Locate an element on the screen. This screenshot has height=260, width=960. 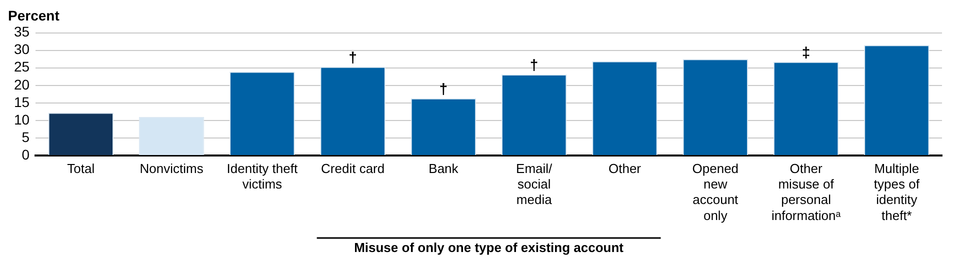
x-tick-label: Bank is located at coordinates (443, 168).